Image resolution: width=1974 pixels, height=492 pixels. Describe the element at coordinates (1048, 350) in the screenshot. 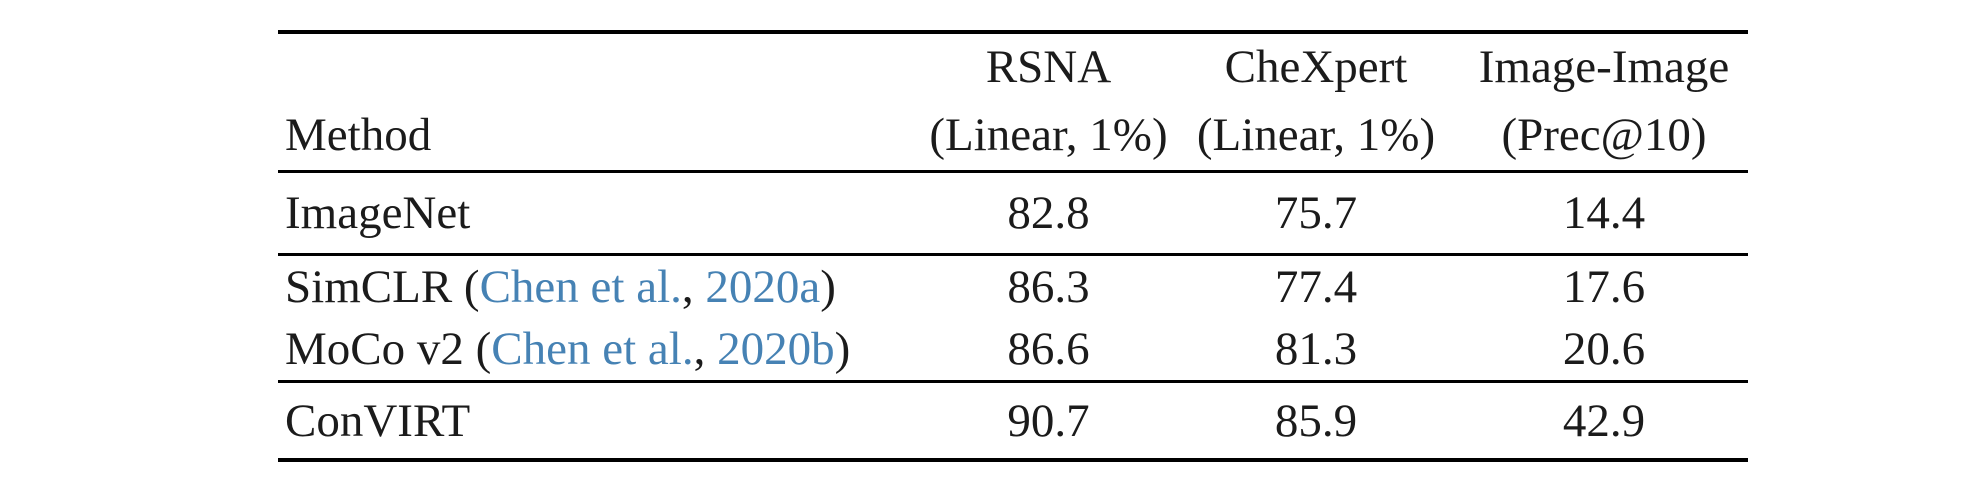

I see `value-cell-rsna: 86.6` at that location.